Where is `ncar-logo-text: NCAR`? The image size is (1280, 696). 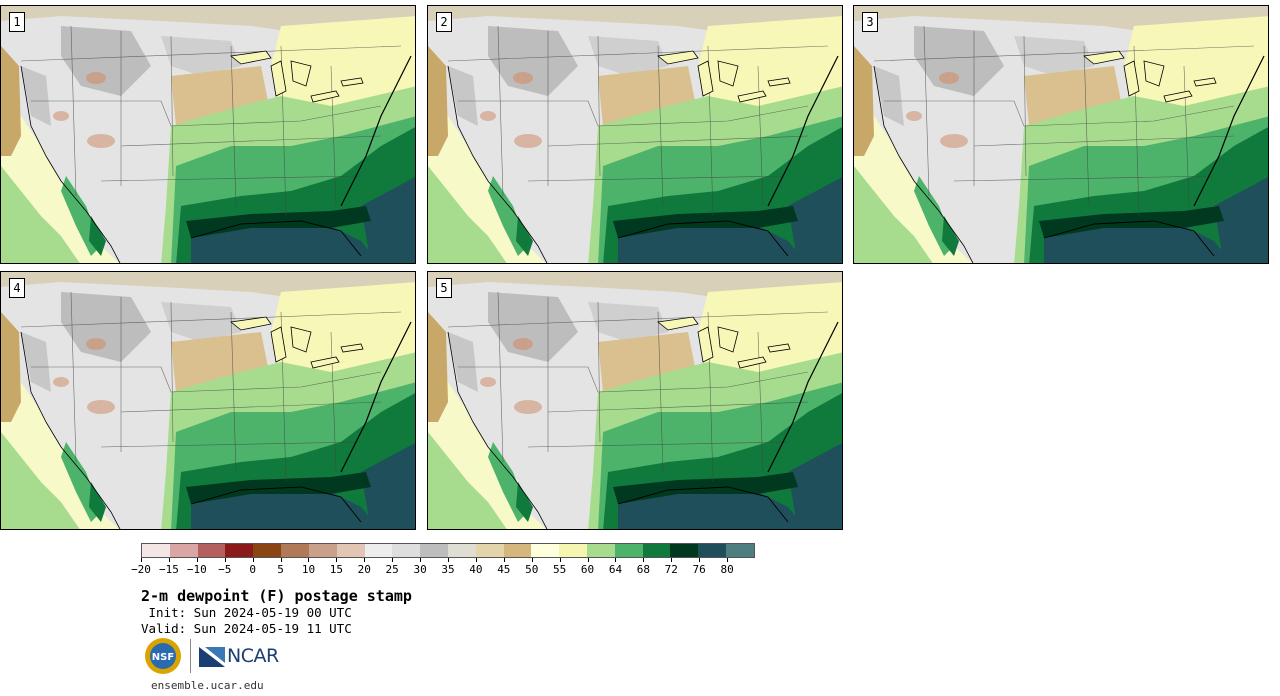
ncar-logo-text: NCAR is located at coordinates (253, 656).